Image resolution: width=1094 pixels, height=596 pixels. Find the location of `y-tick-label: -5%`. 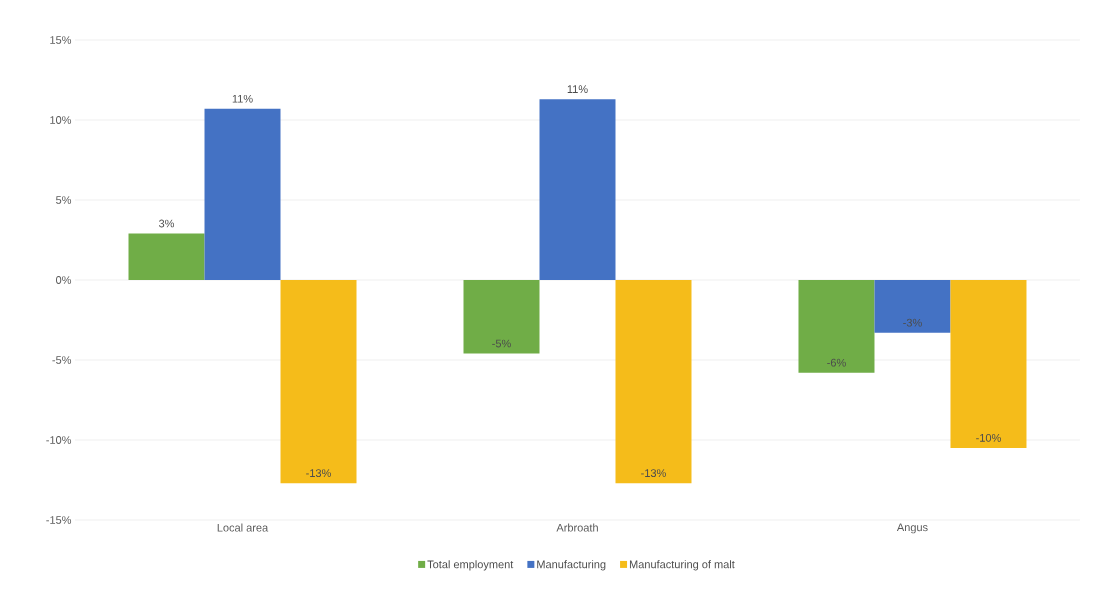

y-tick-label: -5% is located at coordinates (62, 360).